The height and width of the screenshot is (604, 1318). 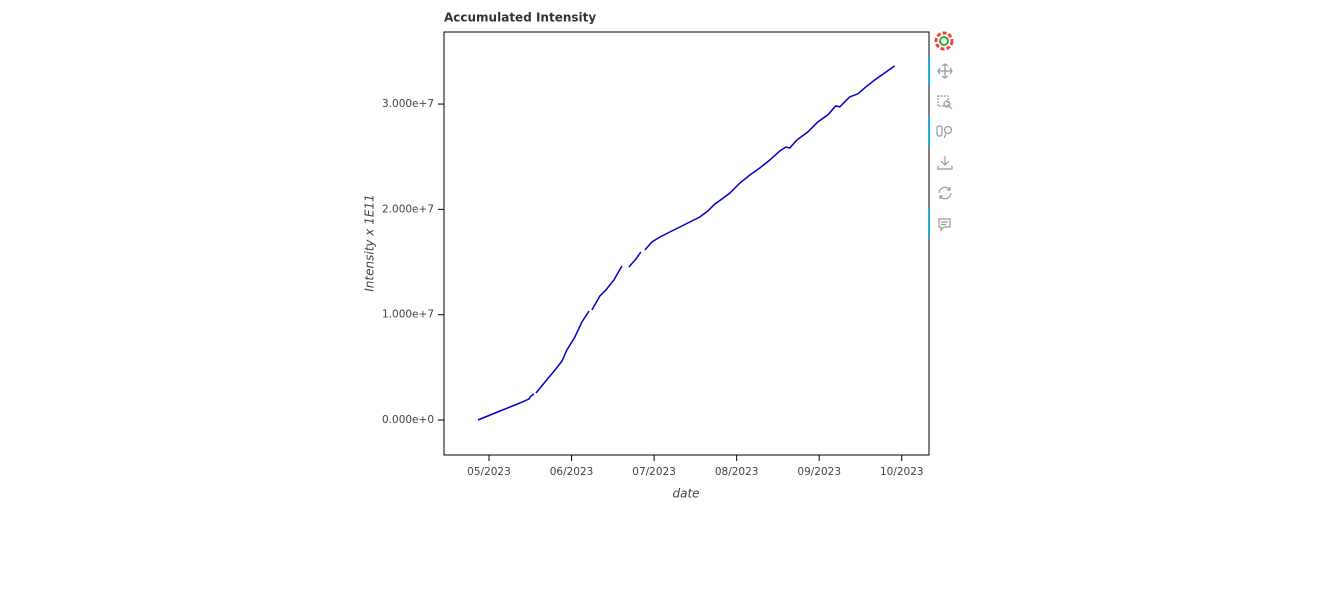 What do you see at coordinates (654, 472) in the screenshot?
I see `x-tick-label: 07/2023` at bounding box center [654, 472].